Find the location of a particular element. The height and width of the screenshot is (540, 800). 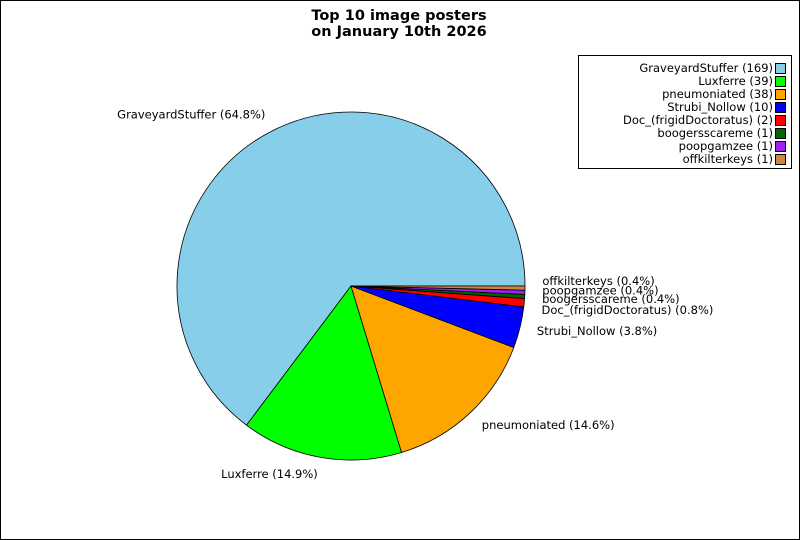

chart-title-line-2: on January 10th 2026 is located at coordinates (398, 32).